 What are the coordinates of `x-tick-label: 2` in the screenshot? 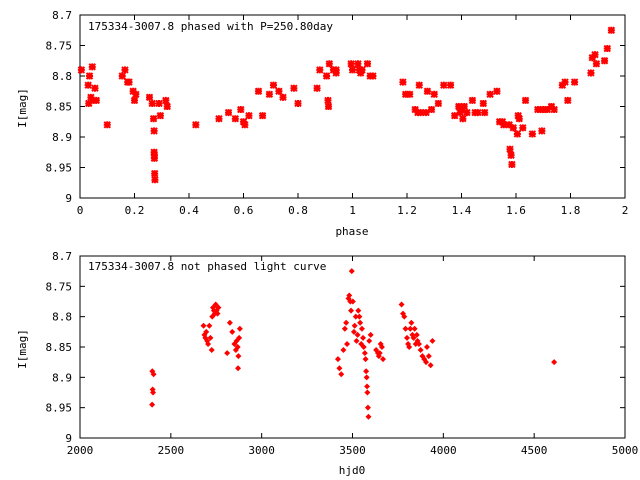 It's located at (625, 210).